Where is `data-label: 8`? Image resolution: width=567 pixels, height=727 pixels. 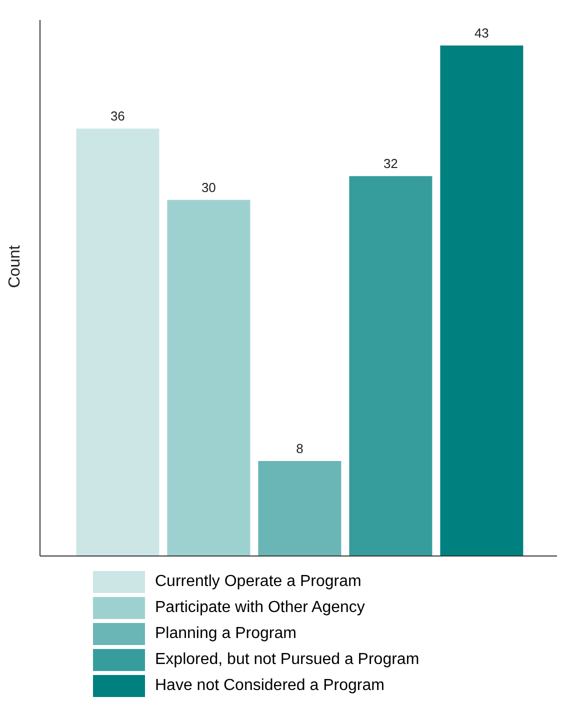 data-label: 8 is located at coordinates (300, 448).